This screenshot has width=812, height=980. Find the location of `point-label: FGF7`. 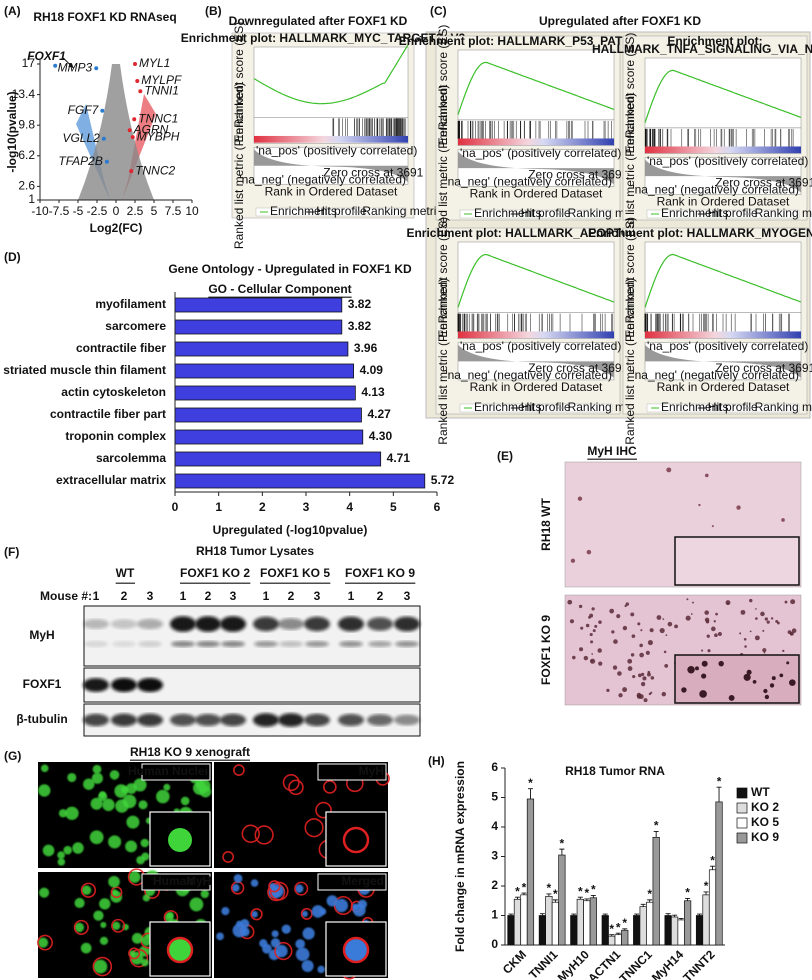

point-label: FGF7 is located at coordinates (84, 110).